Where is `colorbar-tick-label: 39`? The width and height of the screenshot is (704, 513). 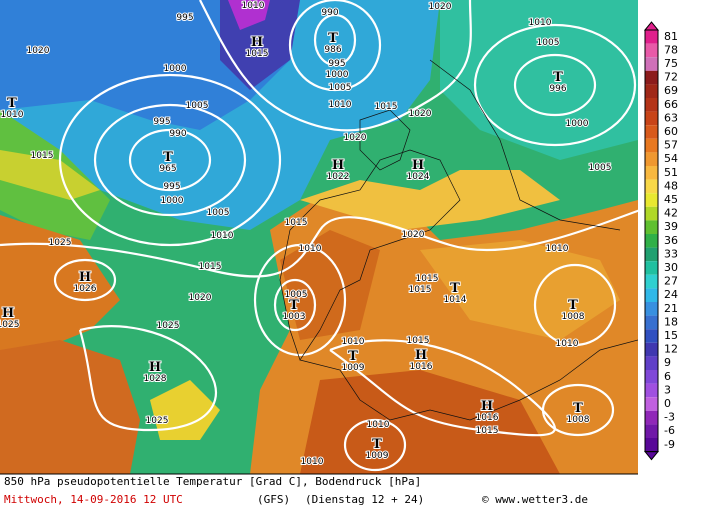
colorbar-tick-label: 39 is located at coordinates (671, 226).